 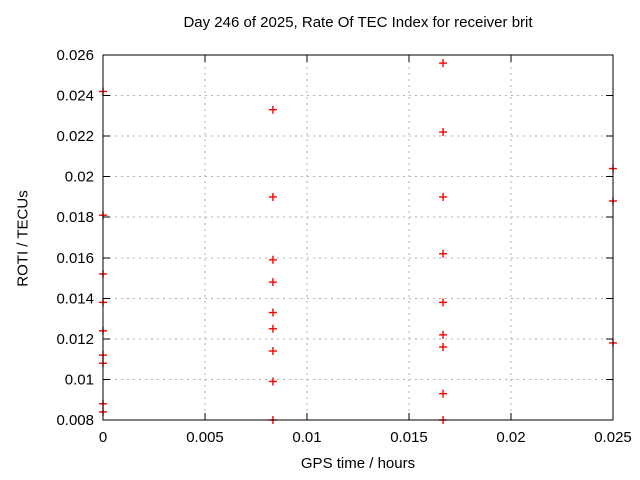 I want to click on y-tick-label: 0.026, so click(x=75, y=55).